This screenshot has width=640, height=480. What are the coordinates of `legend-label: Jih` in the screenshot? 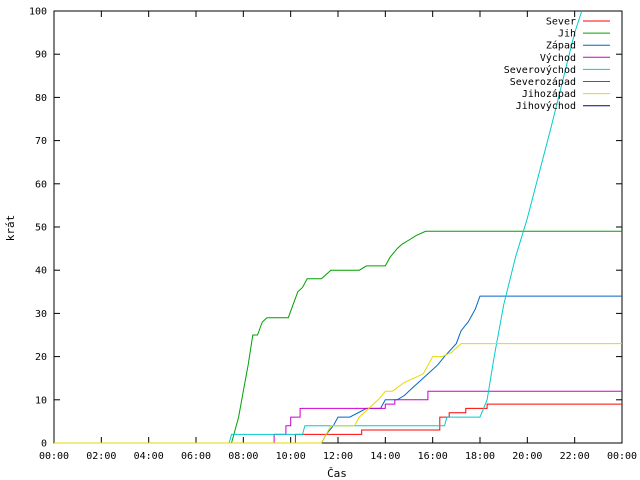 It's located at (567, 34).